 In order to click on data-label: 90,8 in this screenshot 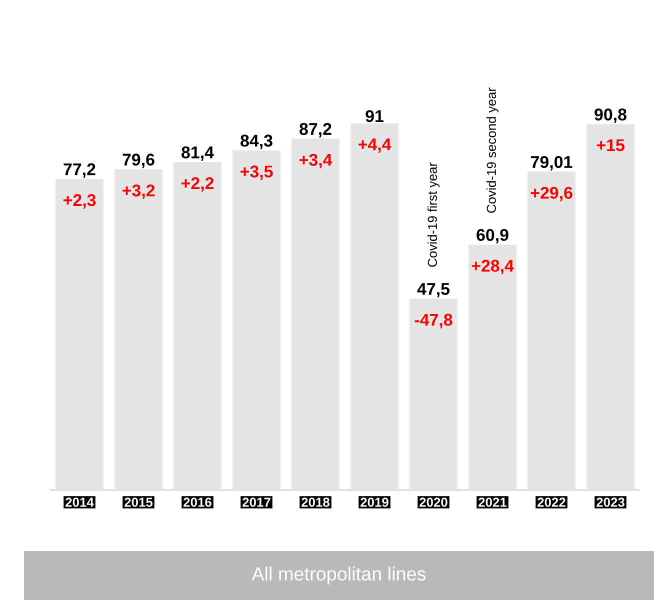, I will do `click(610, 115)`.